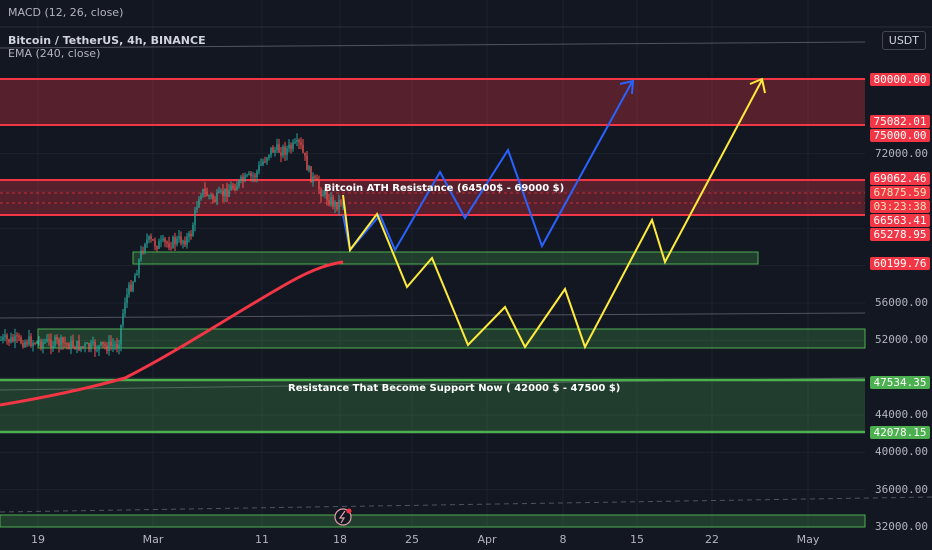  I want to click on time-tick: 19, so click(38, 539).